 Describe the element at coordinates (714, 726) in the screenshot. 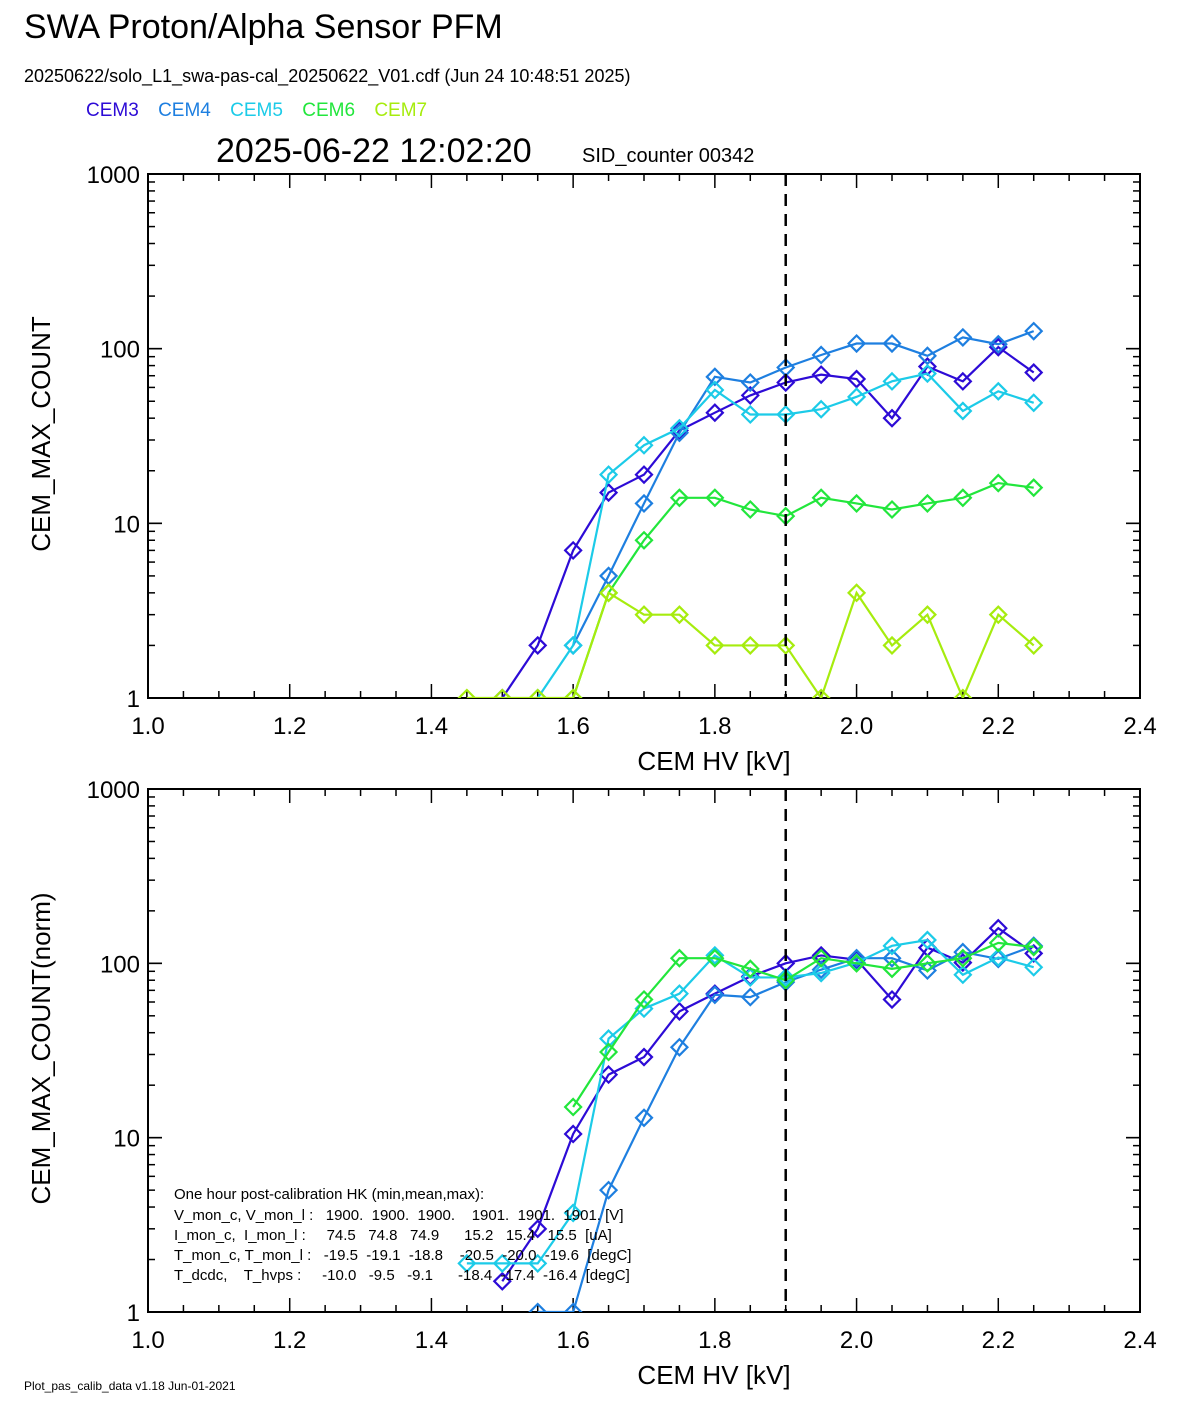

I see `x-tick-label: 1.8` at that location.